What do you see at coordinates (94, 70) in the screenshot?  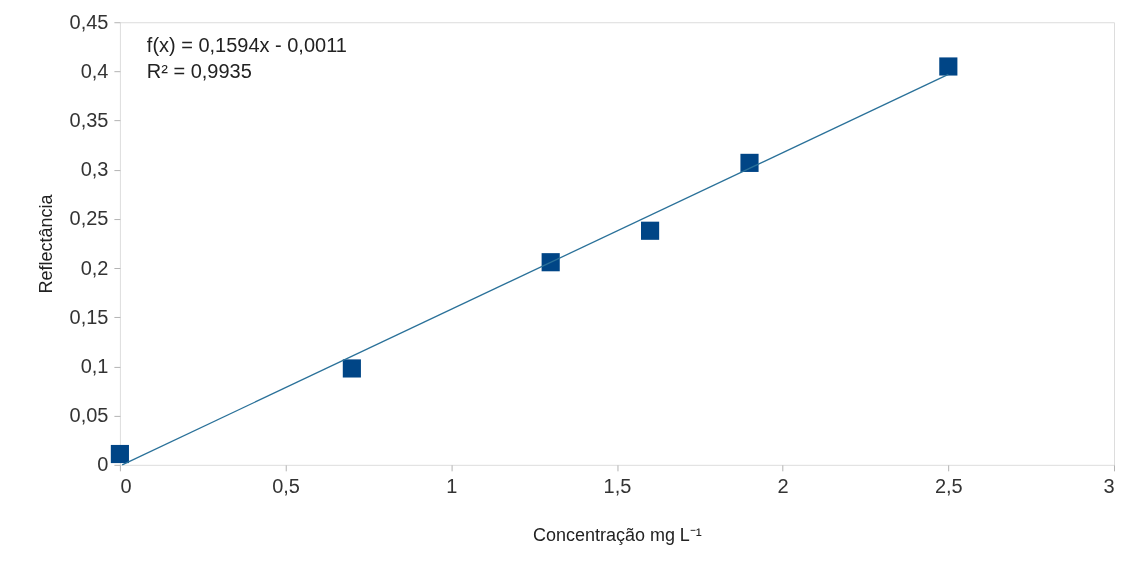 I see `y-tick-label: 0,4` at bounding box center [94, 70].